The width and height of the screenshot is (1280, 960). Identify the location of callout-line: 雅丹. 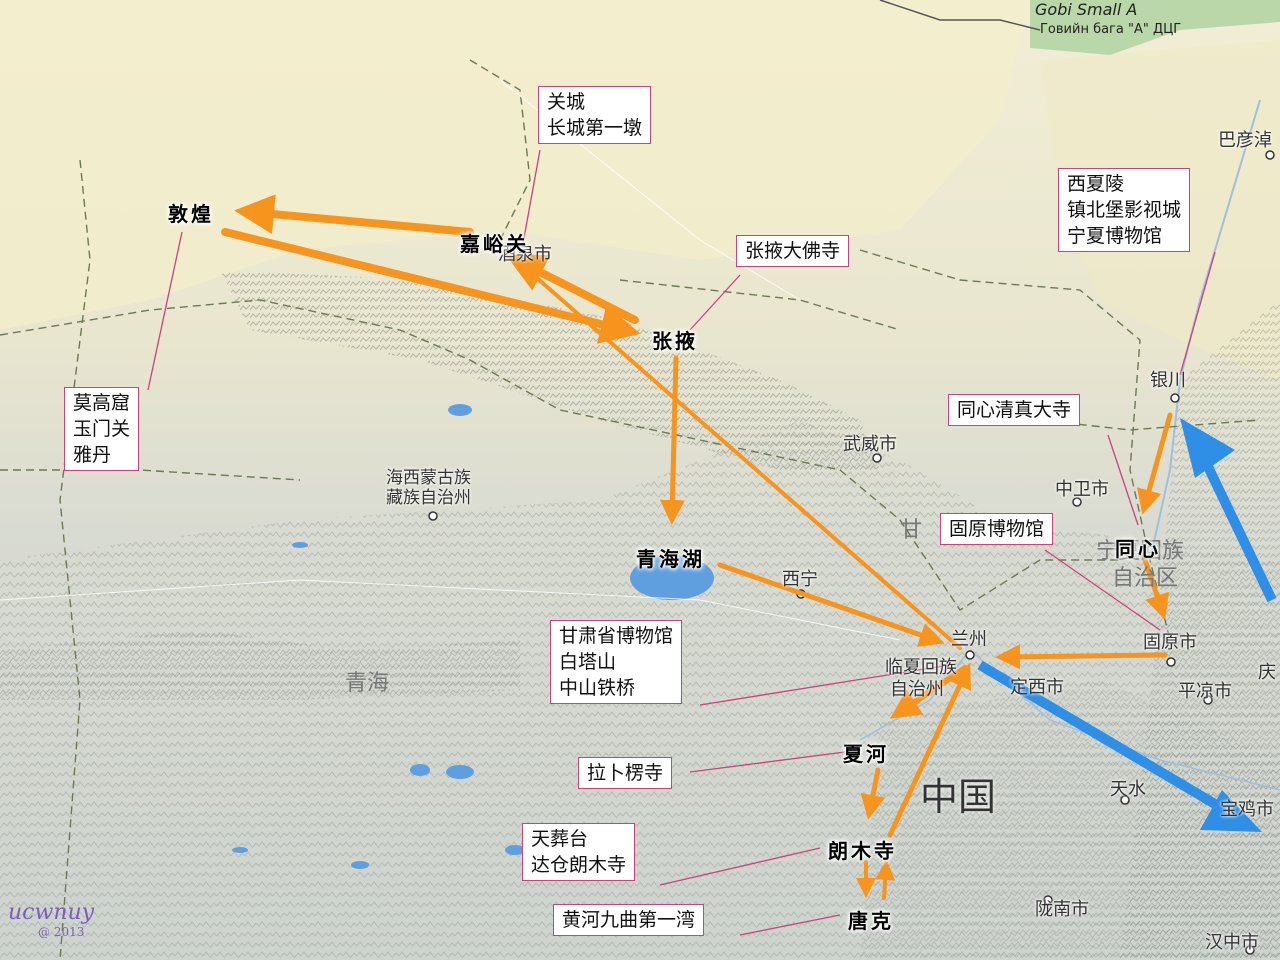
(92, 455).